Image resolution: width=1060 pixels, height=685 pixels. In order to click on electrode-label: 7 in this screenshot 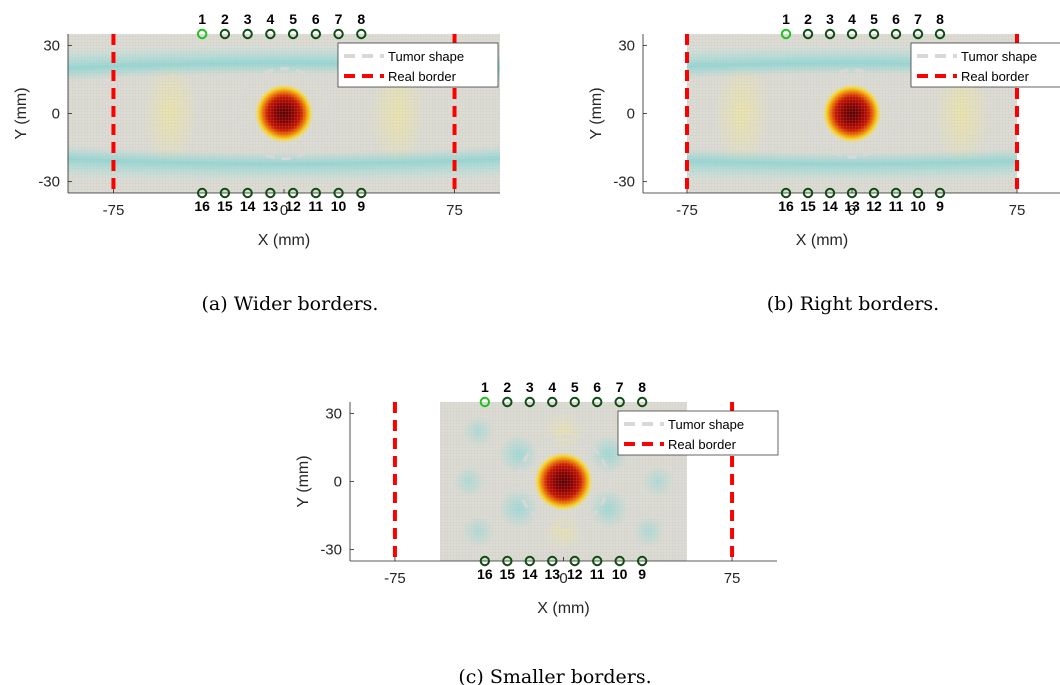, I will do `click(339, 19)`.